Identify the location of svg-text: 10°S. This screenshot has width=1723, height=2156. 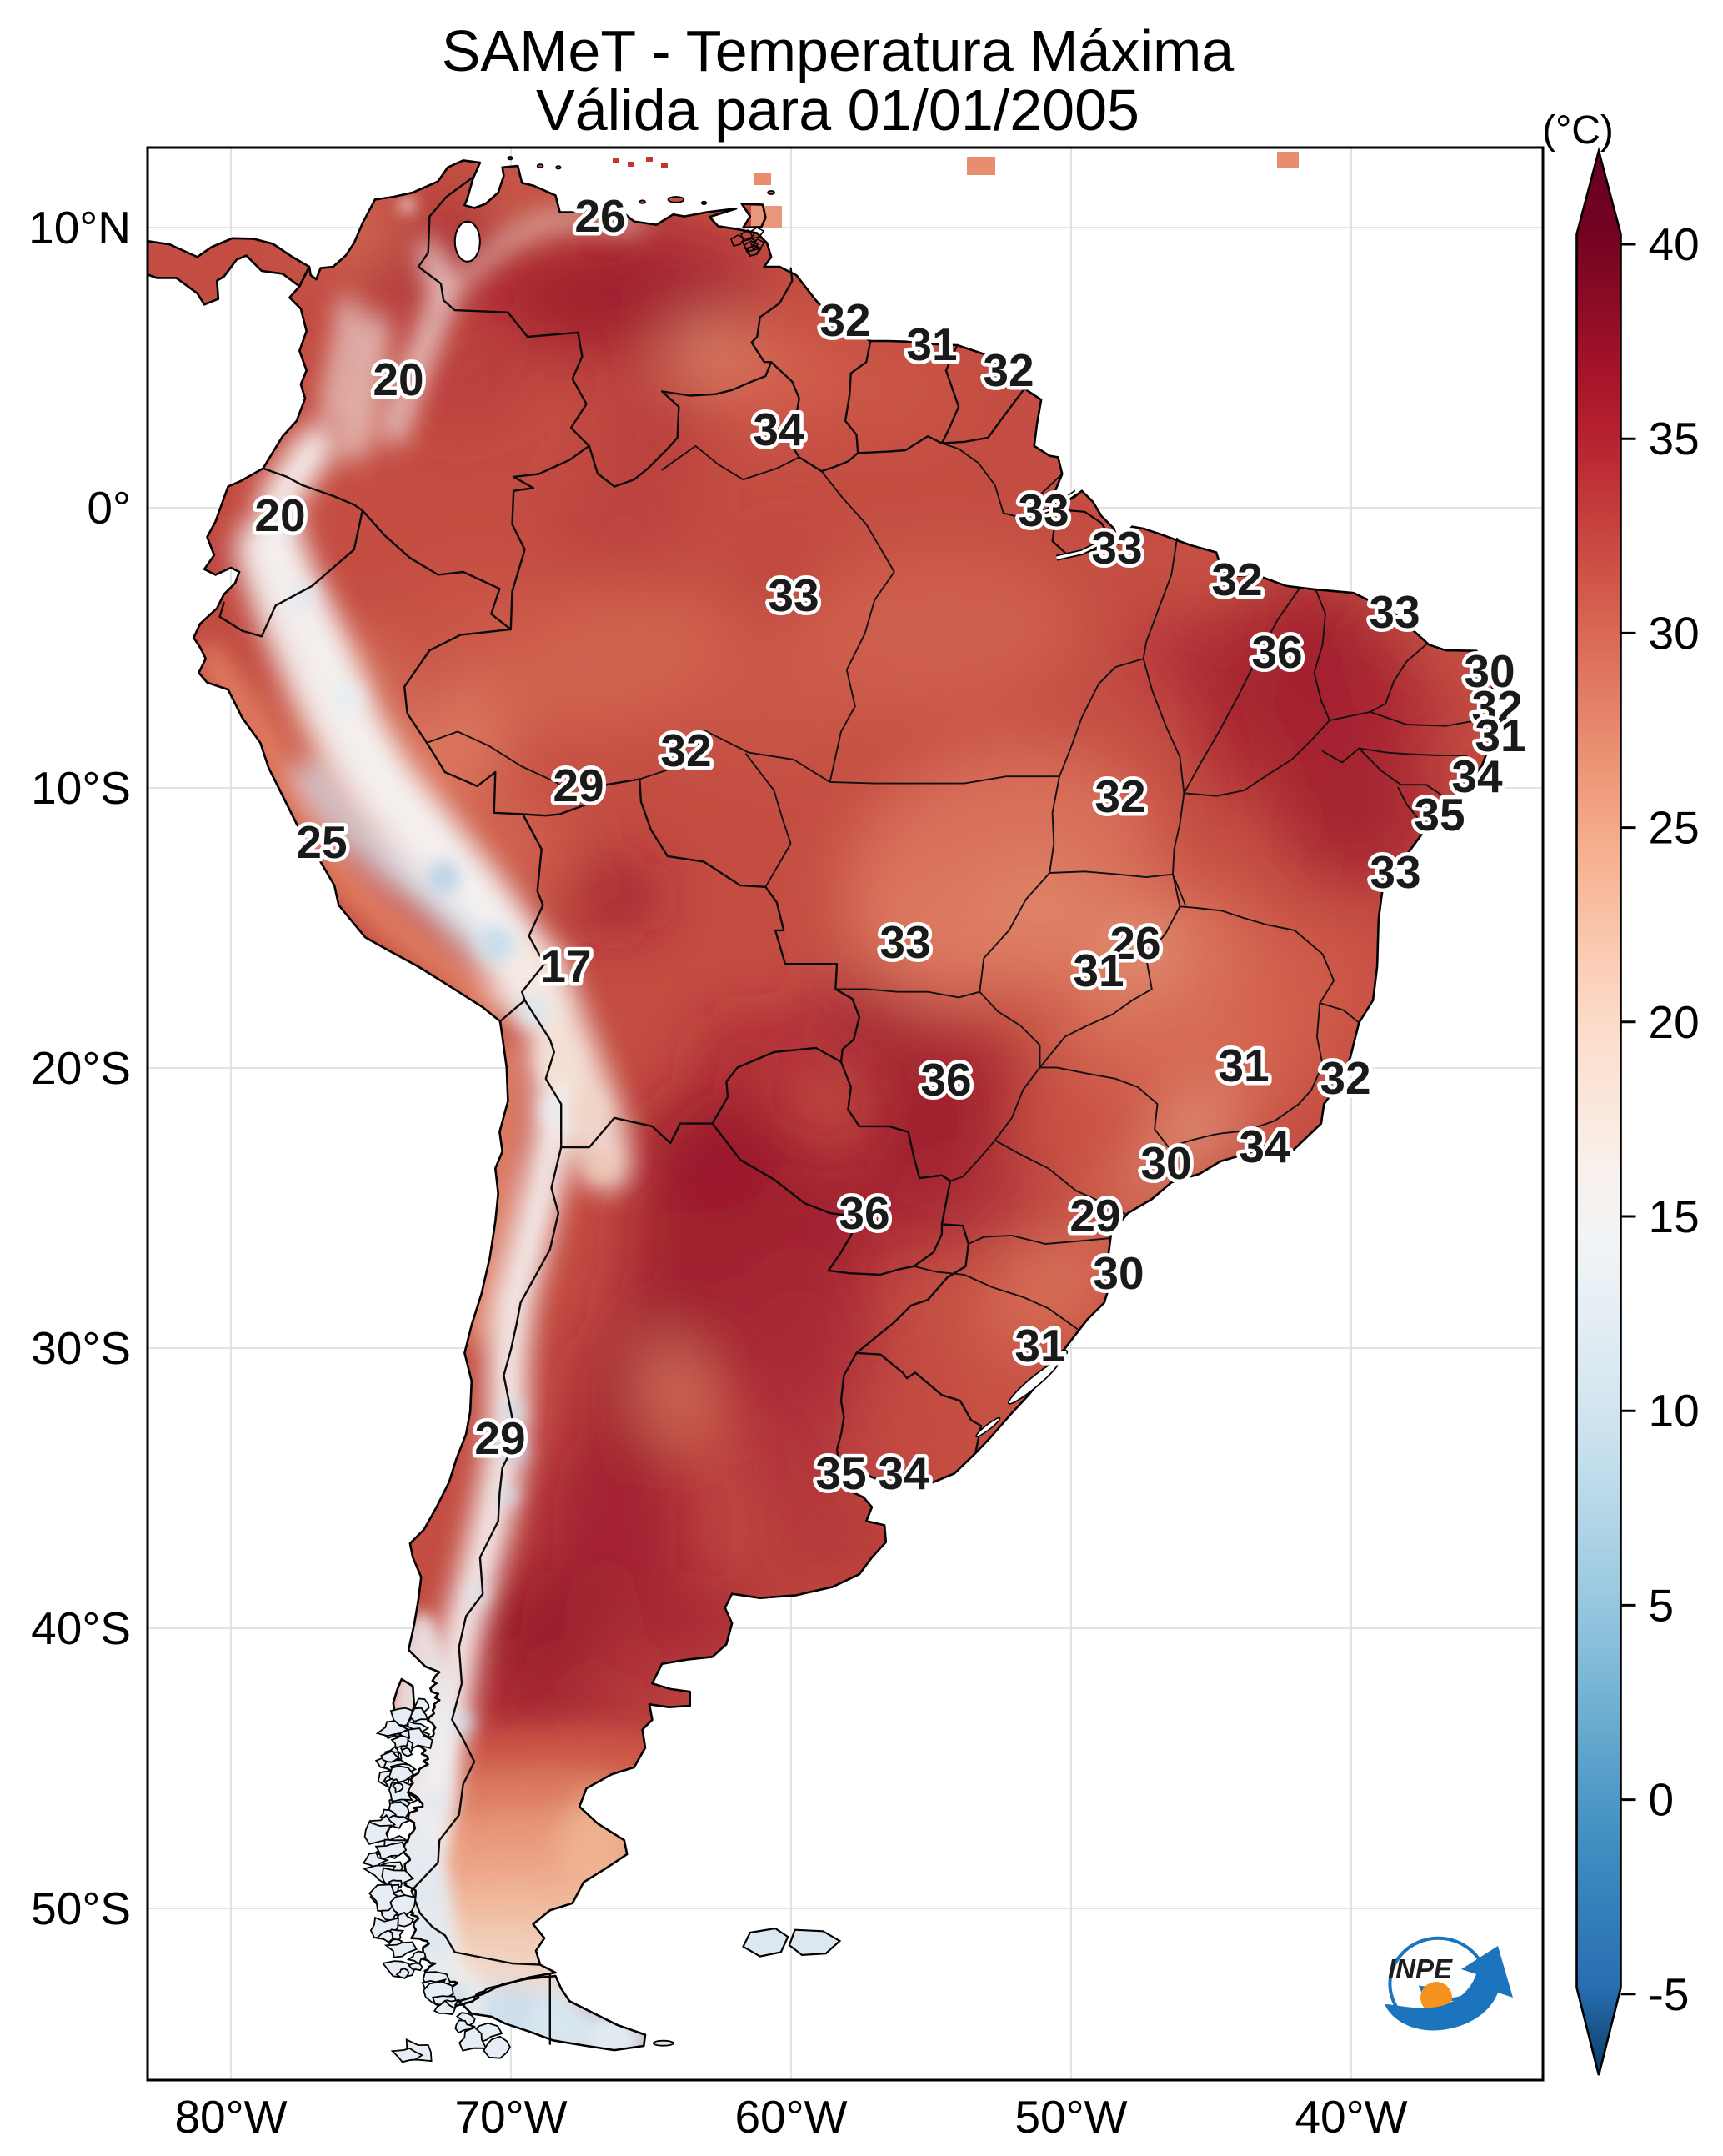
(81, 788).